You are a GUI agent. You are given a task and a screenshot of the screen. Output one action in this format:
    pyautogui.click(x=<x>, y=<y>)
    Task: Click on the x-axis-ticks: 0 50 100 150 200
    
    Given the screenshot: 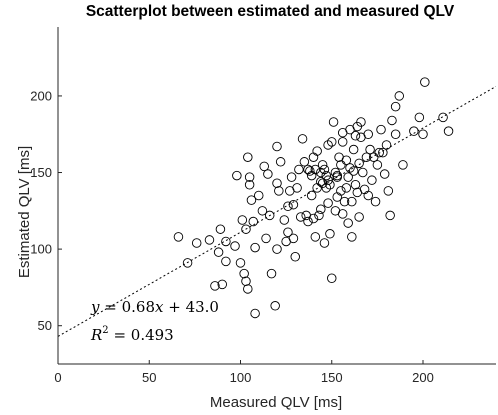 What is the action you would take?
    pyautogui.click(x=244, y=372)
    